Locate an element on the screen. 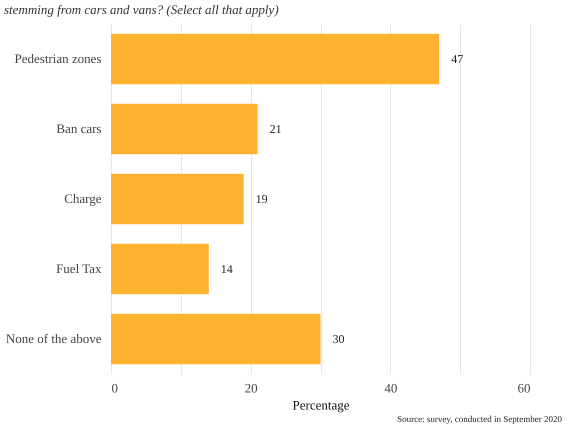 Image resolution: width=570 pixels, height=430 pixels. y-tick-label: Charge is located at coordinates (83, 198).